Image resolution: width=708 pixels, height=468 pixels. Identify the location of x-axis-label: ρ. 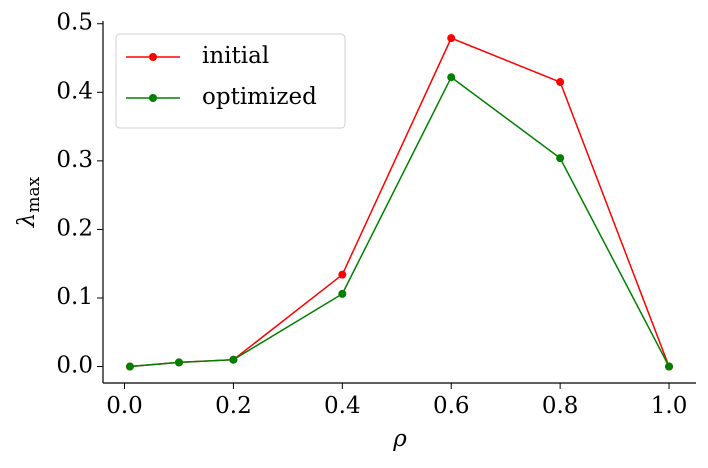
(399, 439).